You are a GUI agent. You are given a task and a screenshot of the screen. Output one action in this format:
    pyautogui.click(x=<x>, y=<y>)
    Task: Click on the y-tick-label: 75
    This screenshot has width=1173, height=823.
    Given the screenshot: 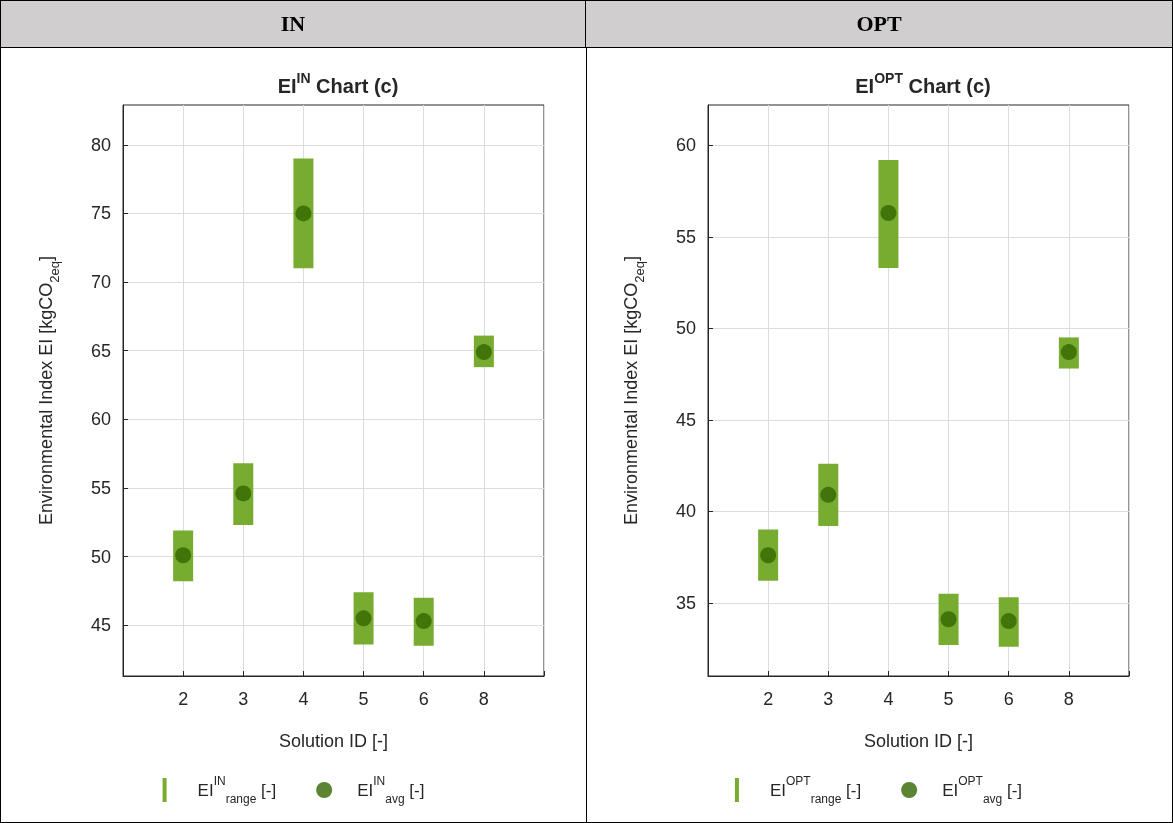 What is the action you would take?
    pyautogui.click(x=100, y=213)
    